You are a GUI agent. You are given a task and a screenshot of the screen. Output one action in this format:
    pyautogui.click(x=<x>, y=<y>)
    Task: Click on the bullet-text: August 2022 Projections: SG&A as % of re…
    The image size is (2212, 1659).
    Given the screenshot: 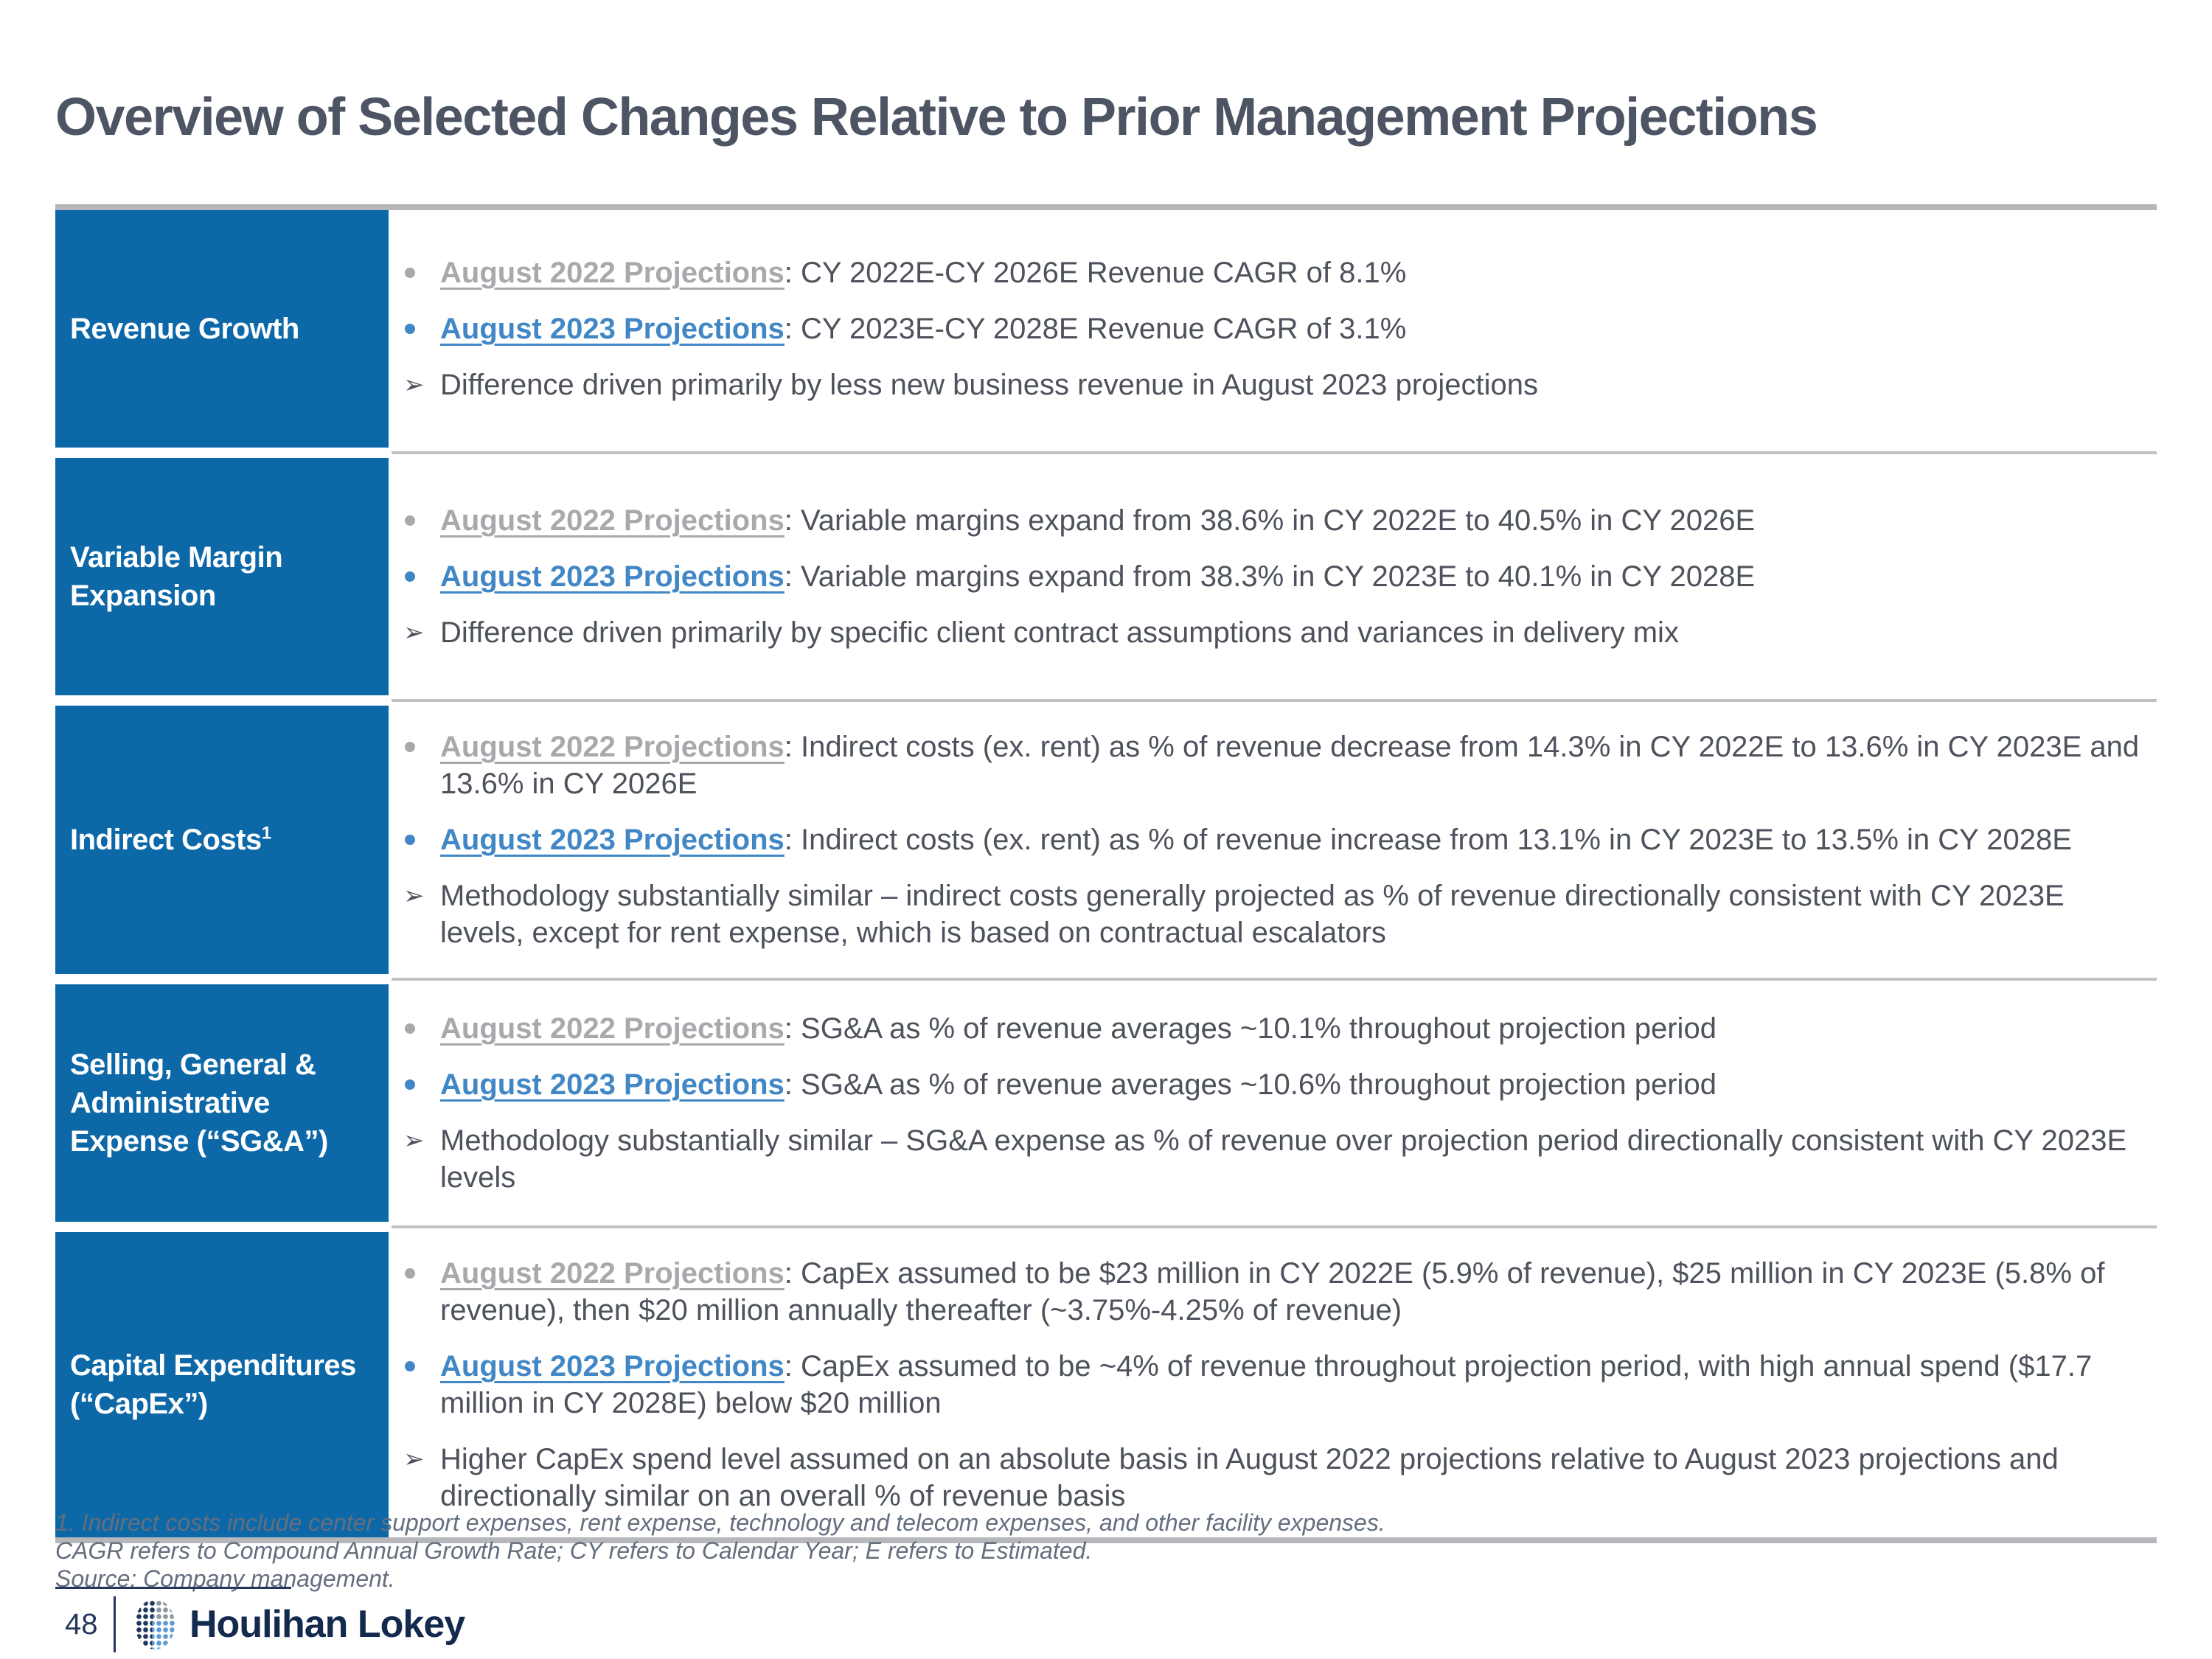 What is the action you would take?
    pyautogui.click(x=1078, y=1028)
    